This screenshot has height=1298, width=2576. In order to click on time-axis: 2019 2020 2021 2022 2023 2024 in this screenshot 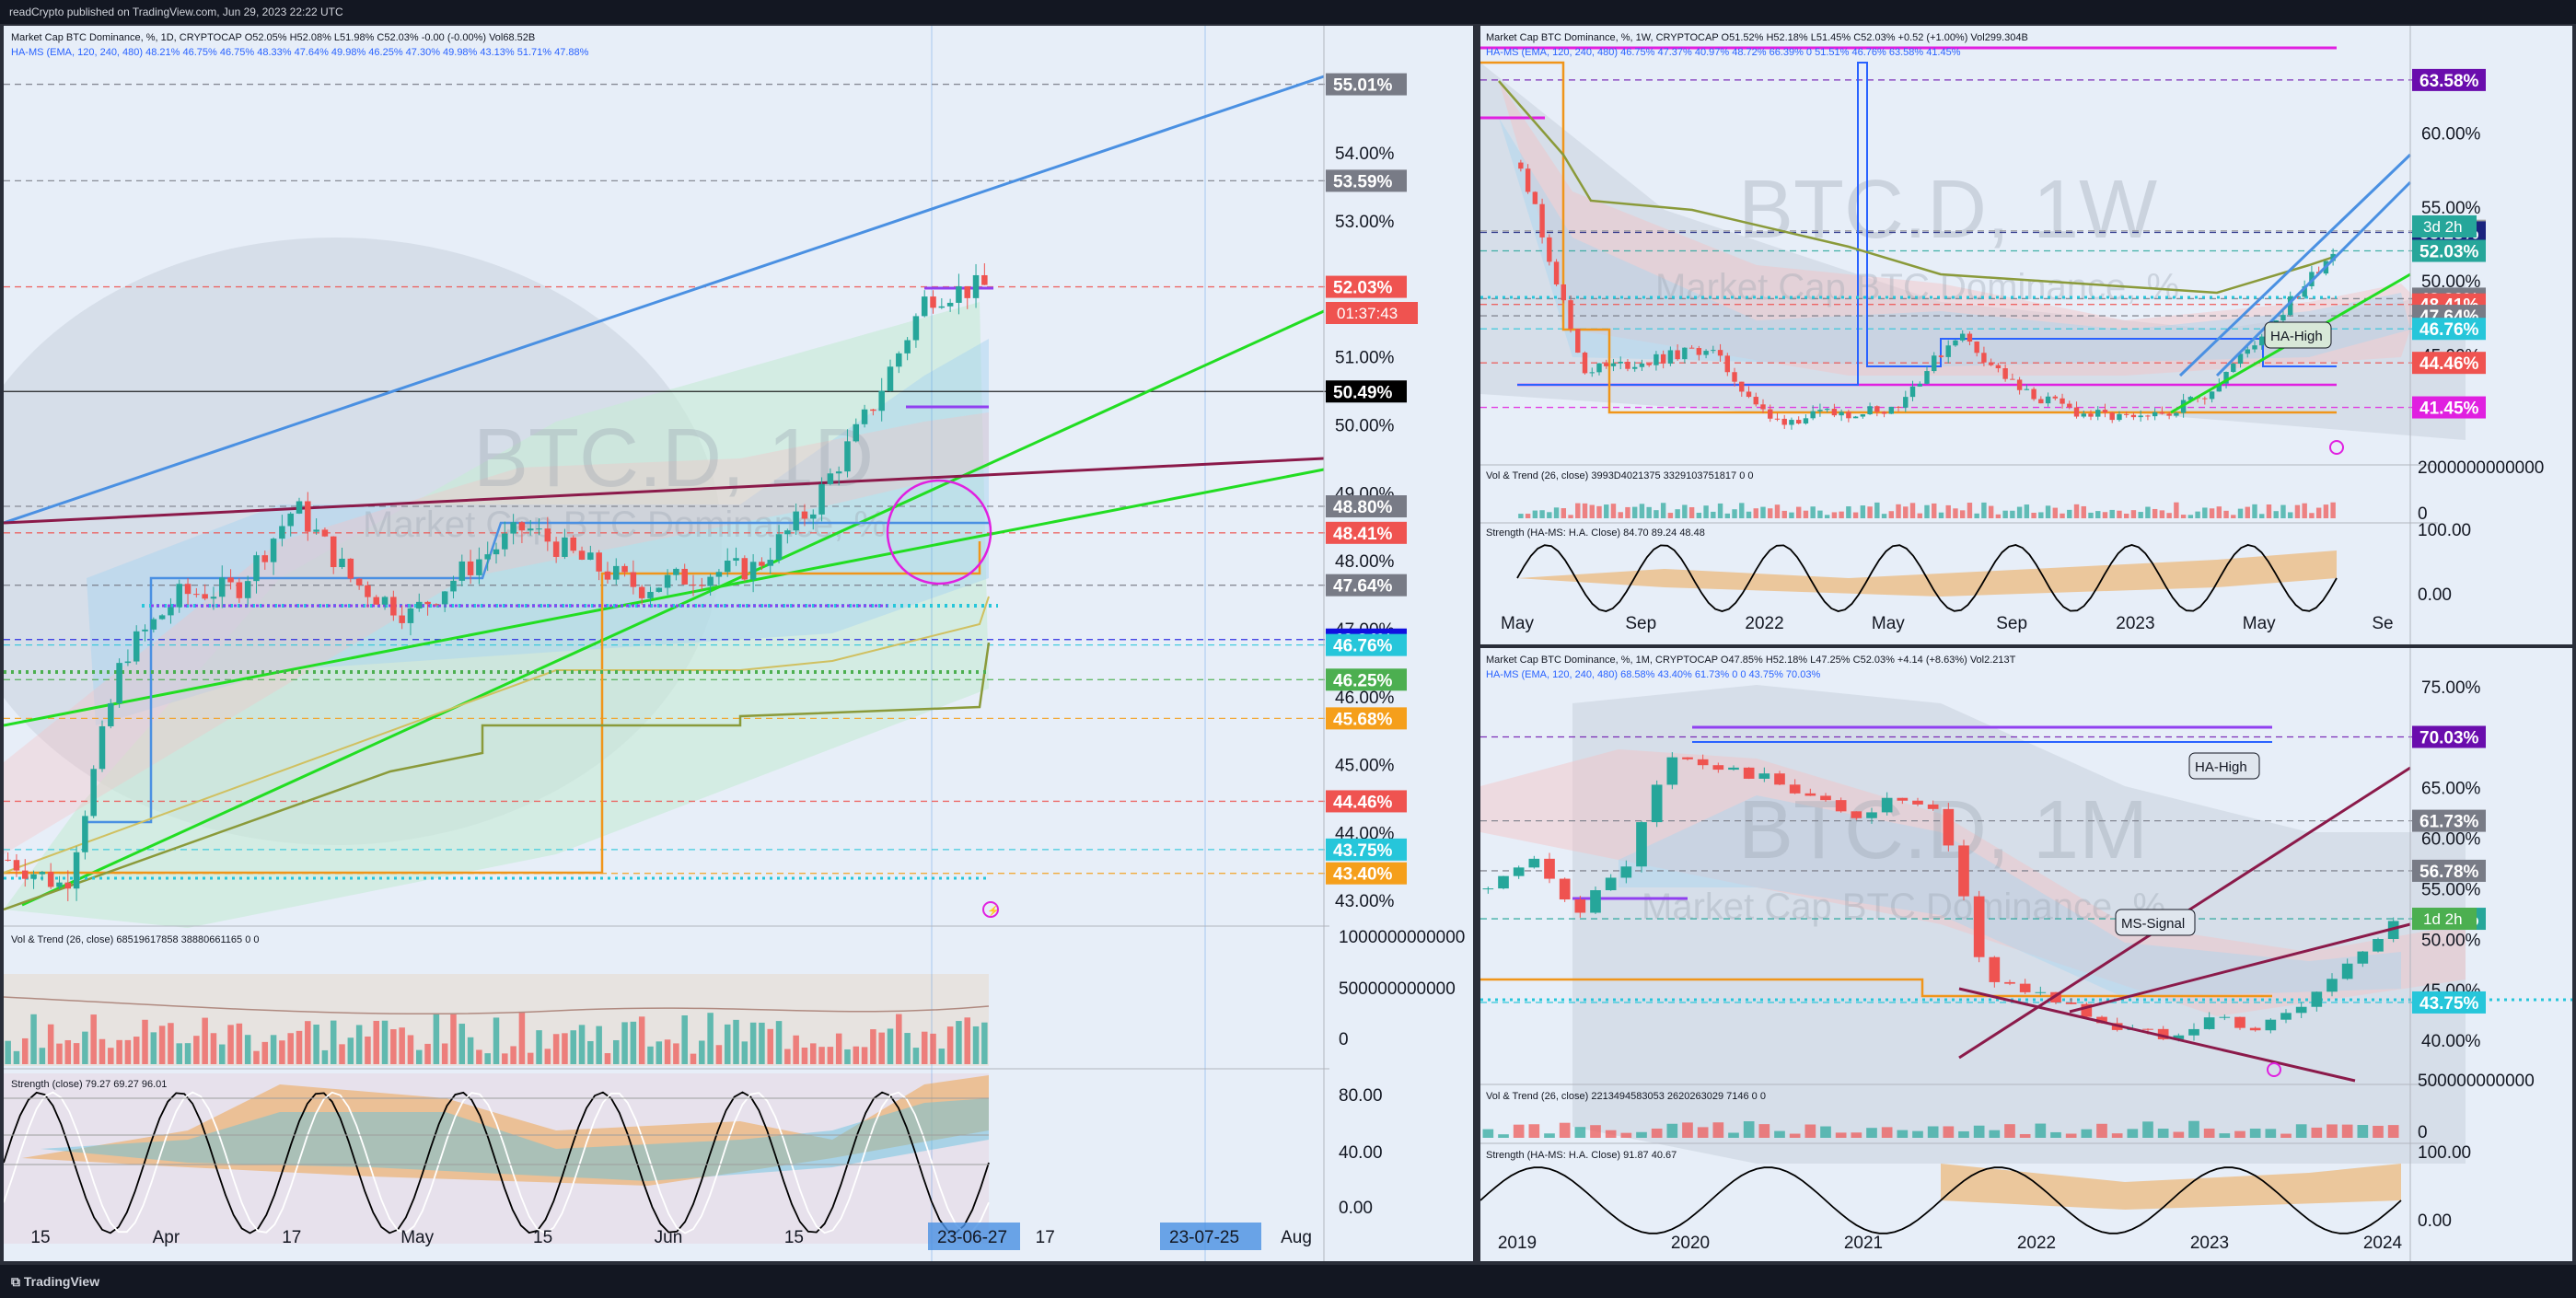, I will do `click(1950, 1243)`.